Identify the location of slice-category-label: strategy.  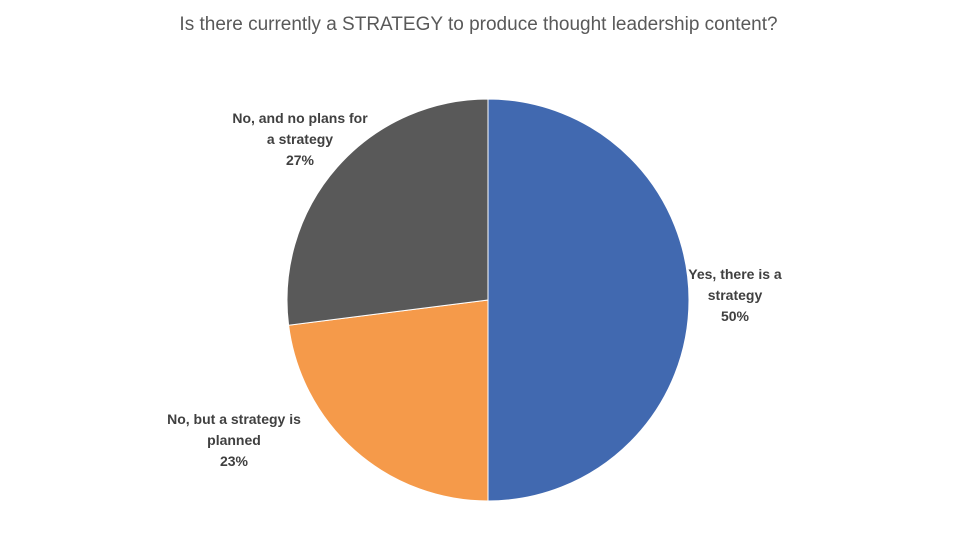
(735, 295).